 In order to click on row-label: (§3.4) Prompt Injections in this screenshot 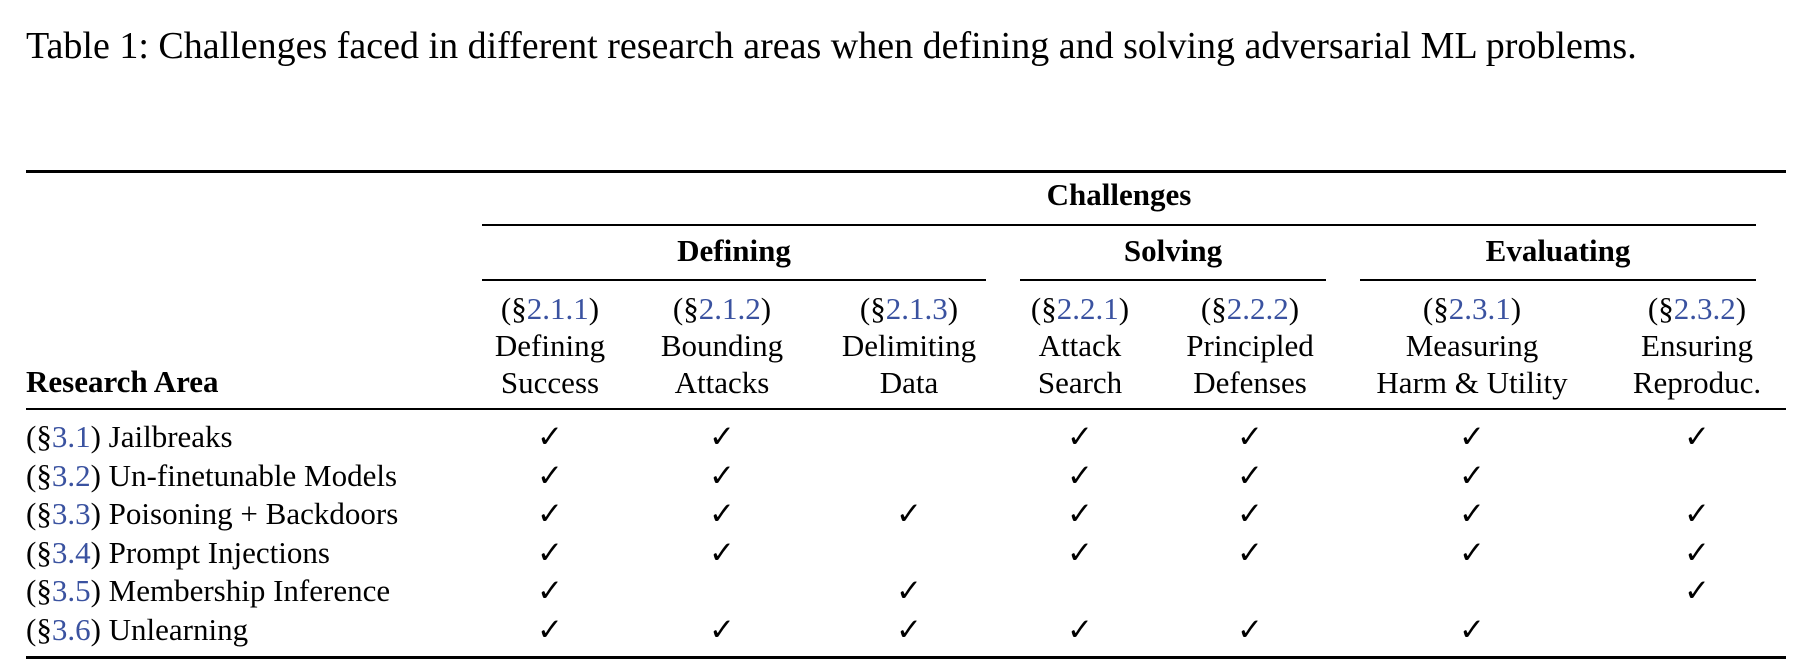, I will do `click(178, 552)`.